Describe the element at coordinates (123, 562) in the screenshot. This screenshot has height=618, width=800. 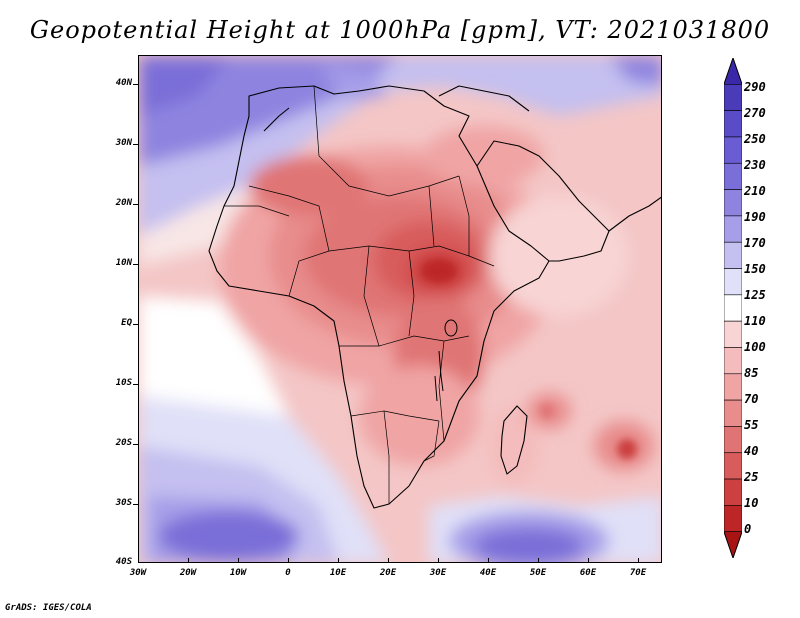
I see `lat-label: 40S` at that location.